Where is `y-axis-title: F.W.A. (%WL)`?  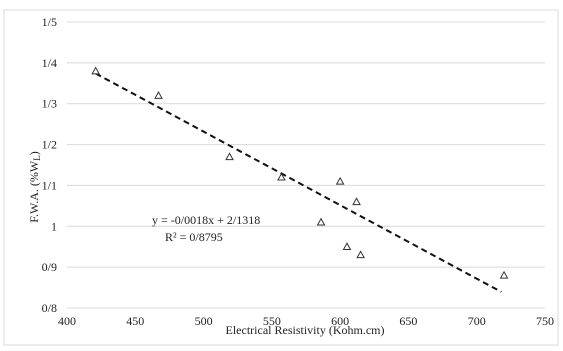 y-axis-title: F.W.A. (%WL) is located at coordinates (34, 186).